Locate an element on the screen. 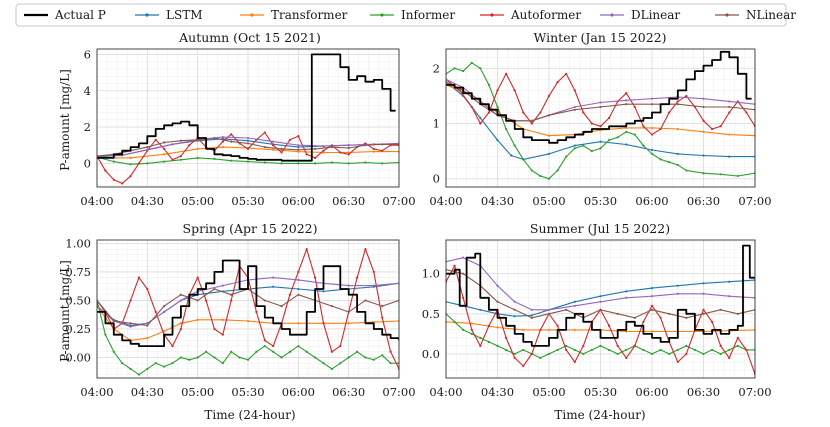 Image resolution: width=830 pixels, height=427 pixels. y-tick-label: 6 is located at coordinates (87, 54).